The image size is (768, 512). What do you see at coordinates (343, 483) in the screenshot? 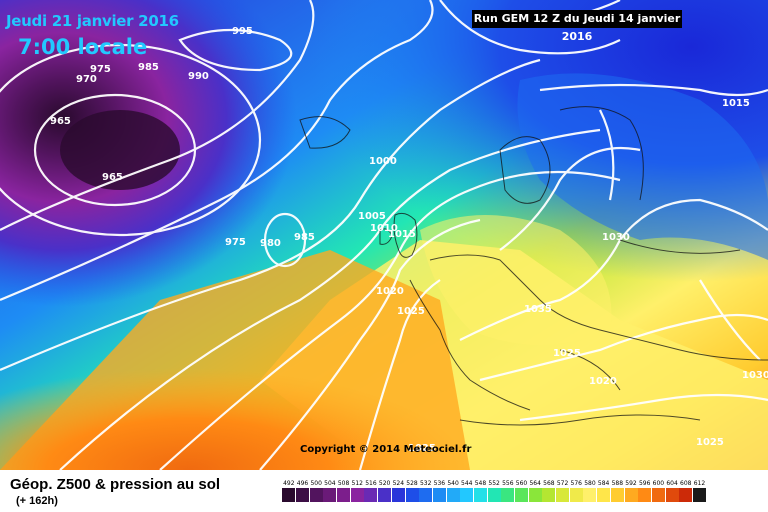
I see `scale-value: 508` at bounding box center [343, 483].